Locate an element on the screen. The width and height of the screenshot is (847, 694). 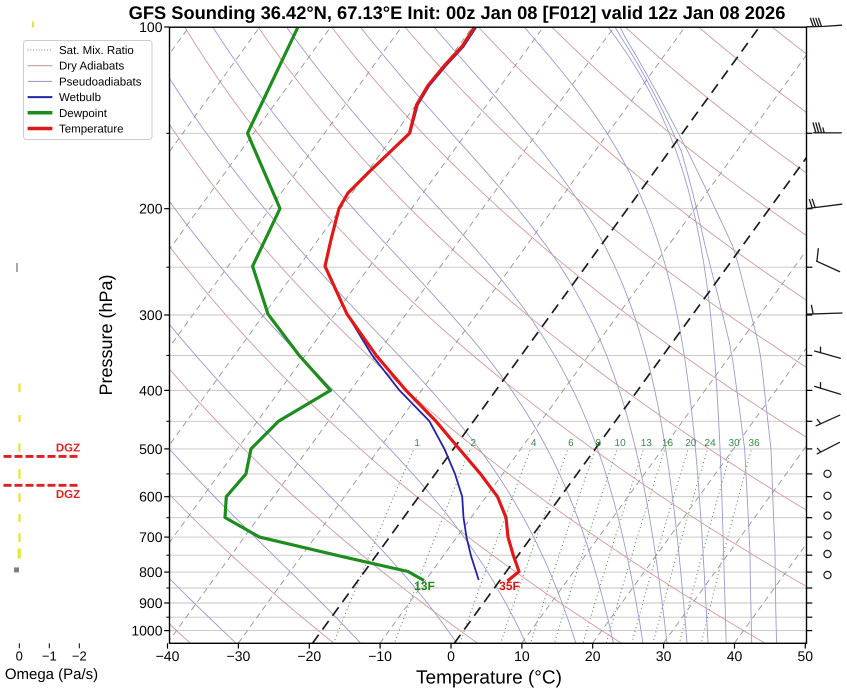
svg-text: 700 is located at coordinates (151, 537).